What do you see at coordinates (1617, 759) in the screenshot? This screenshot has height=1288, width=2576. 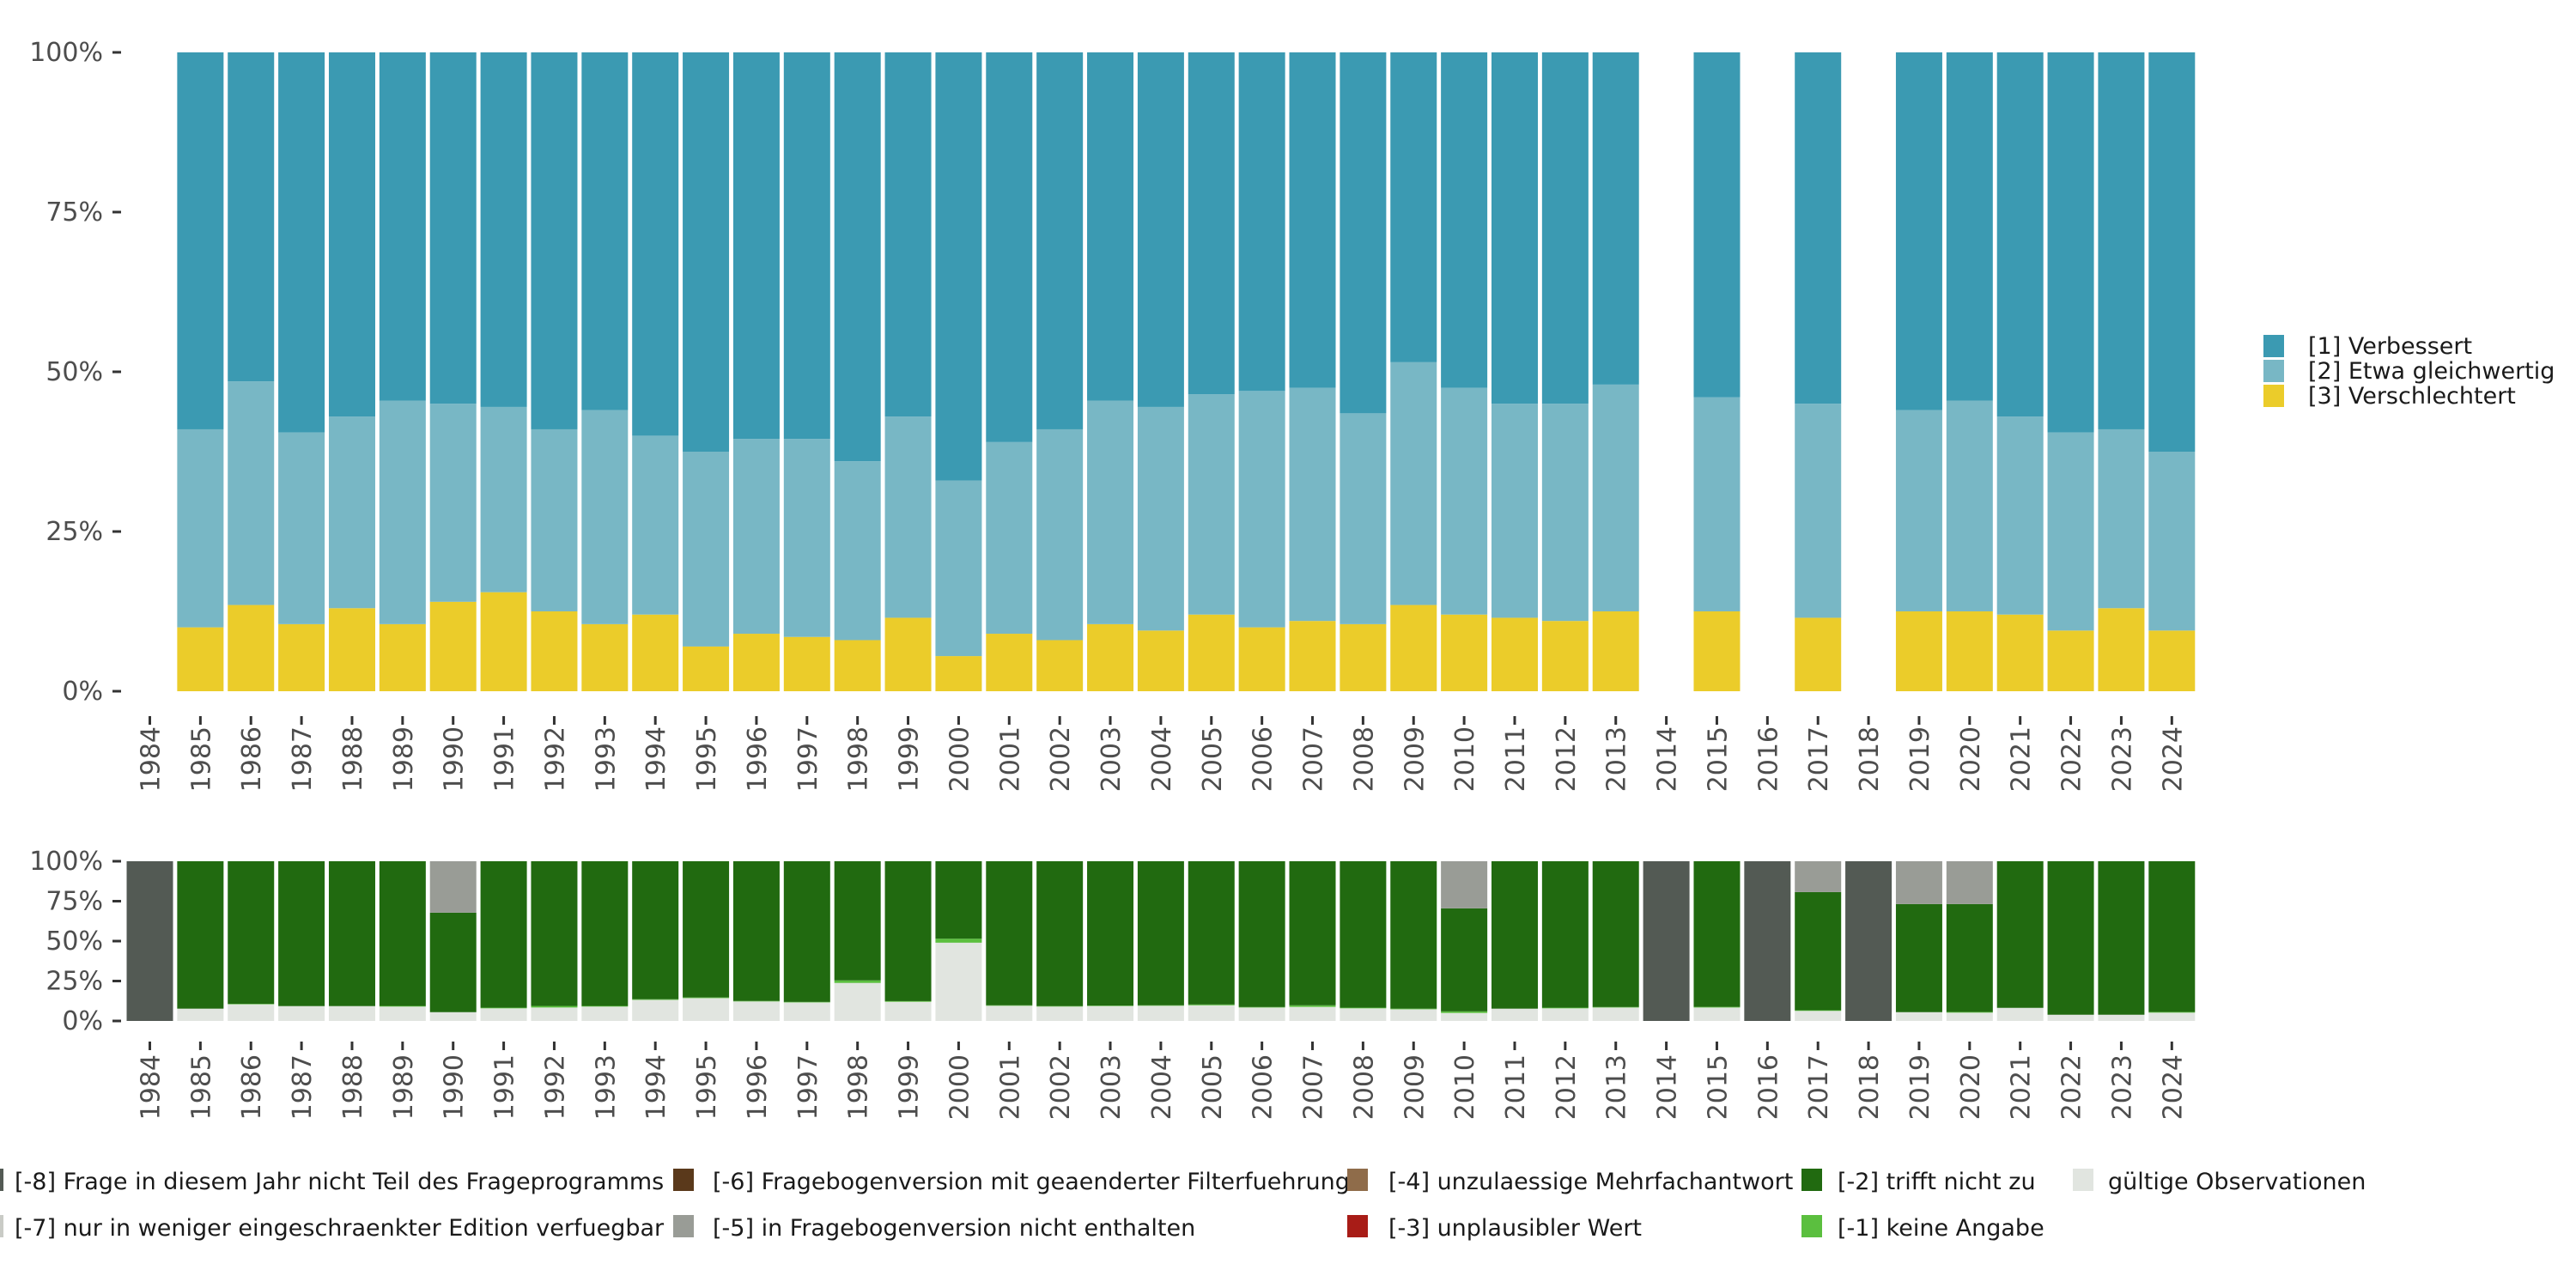 I see `x-axis-tick-label: 2013` at bounding box center [1617, 759].